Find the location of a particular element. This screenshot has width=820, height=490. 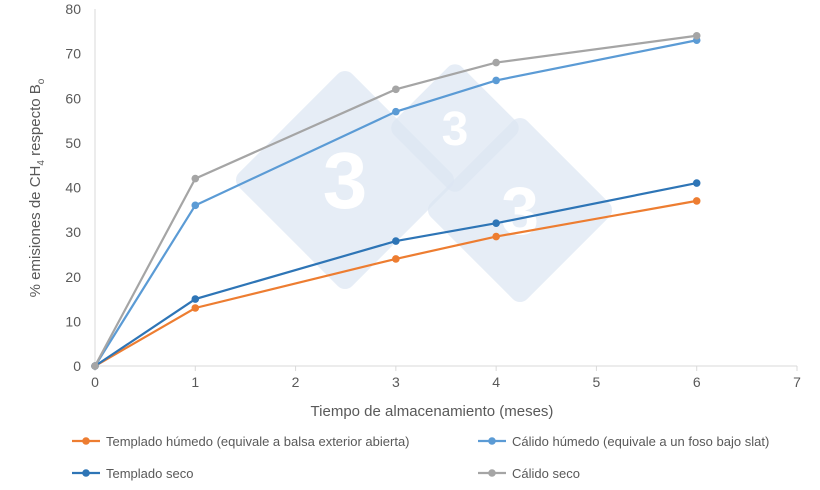

y-tick-label: 20 is located at coordinates (73, 277).